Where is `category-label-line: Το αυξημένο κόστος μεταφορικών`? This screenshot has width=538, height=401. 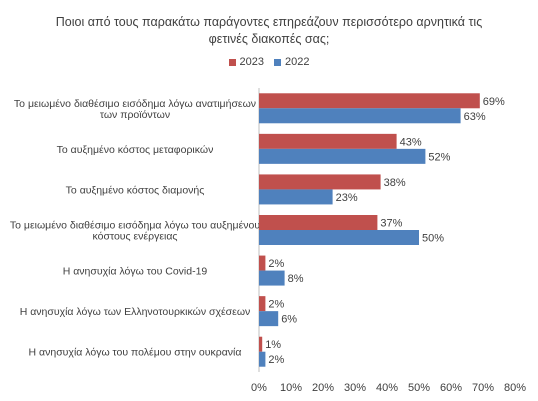
category-label-line: Το αυξημένο κόστος μεταφορικών is located at coordinates (135, 150).